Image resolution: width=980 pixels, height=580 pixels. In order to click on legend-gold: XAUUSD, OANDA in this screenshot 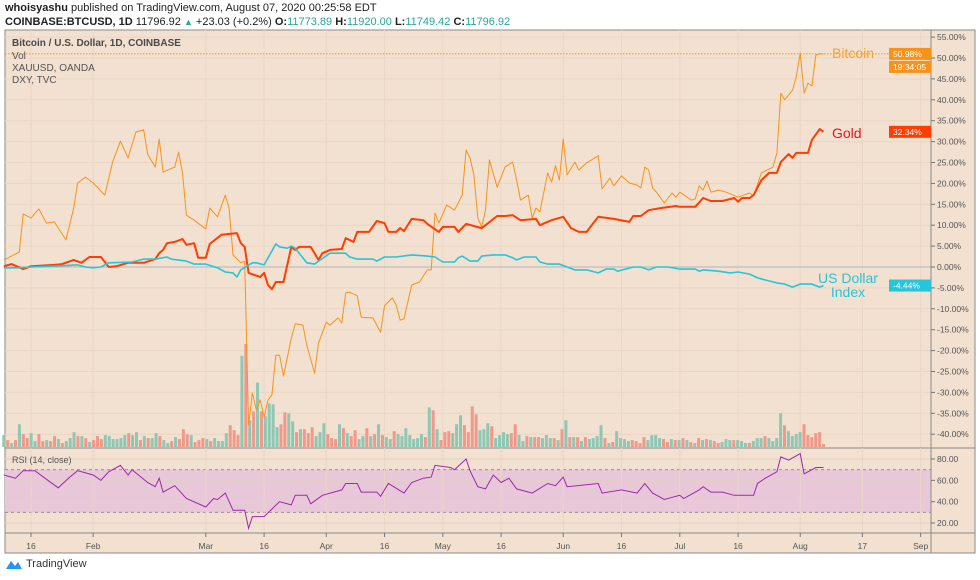, I will do `click(53, 68)`.